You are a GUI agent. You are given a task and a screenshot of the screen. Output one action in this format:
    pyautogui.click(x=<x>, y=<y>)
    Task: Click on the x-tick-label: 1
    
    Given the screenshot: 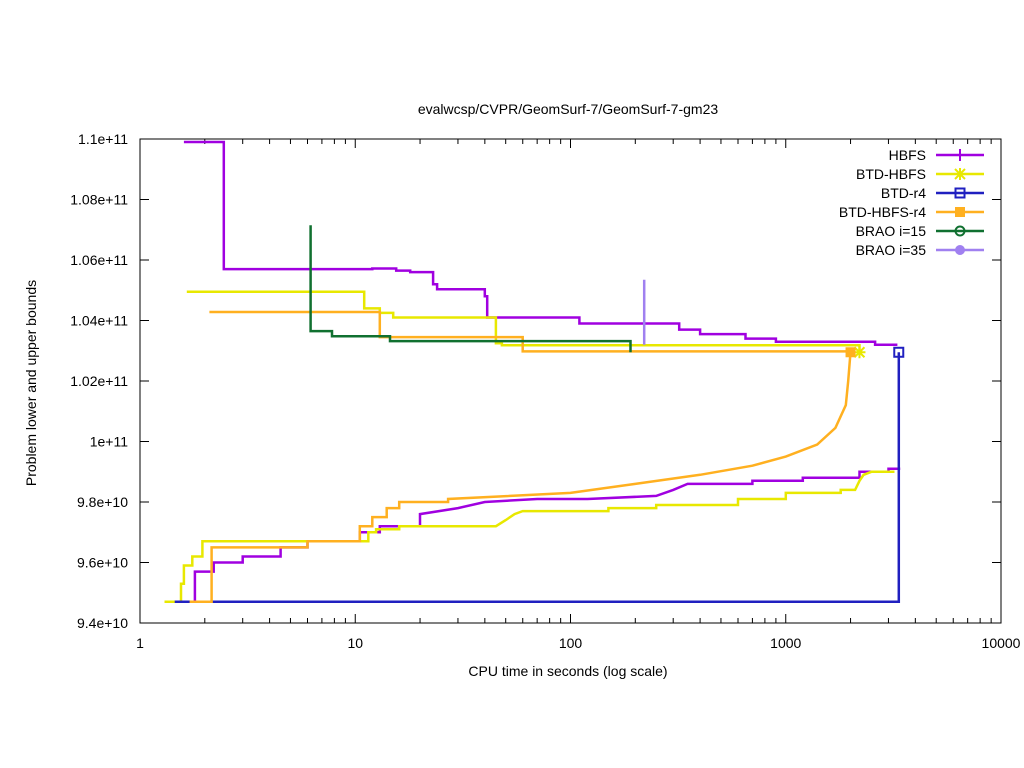 What is the action you would take?
    pyautogui.click(x=140, y=643)
    